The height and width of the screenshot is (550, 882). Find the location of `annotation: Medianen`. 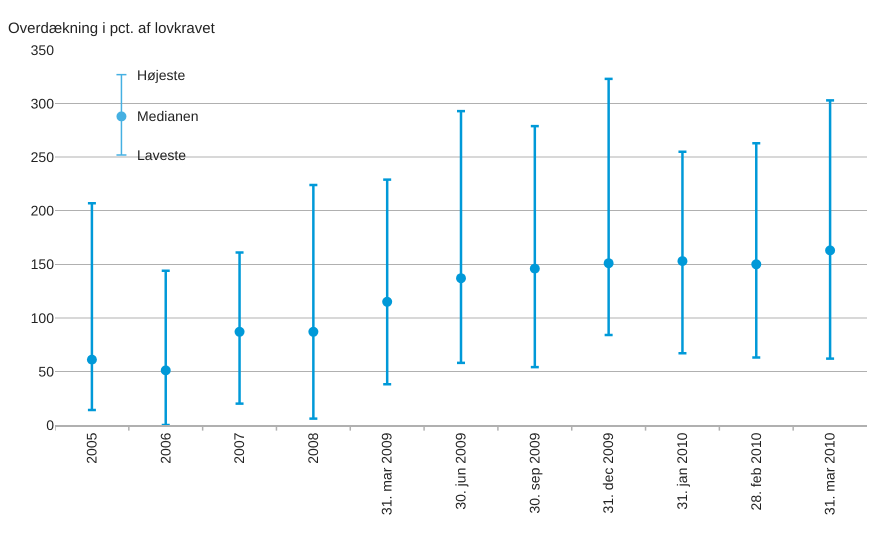

annotation: Medianen is located at coordinates (167, 116).